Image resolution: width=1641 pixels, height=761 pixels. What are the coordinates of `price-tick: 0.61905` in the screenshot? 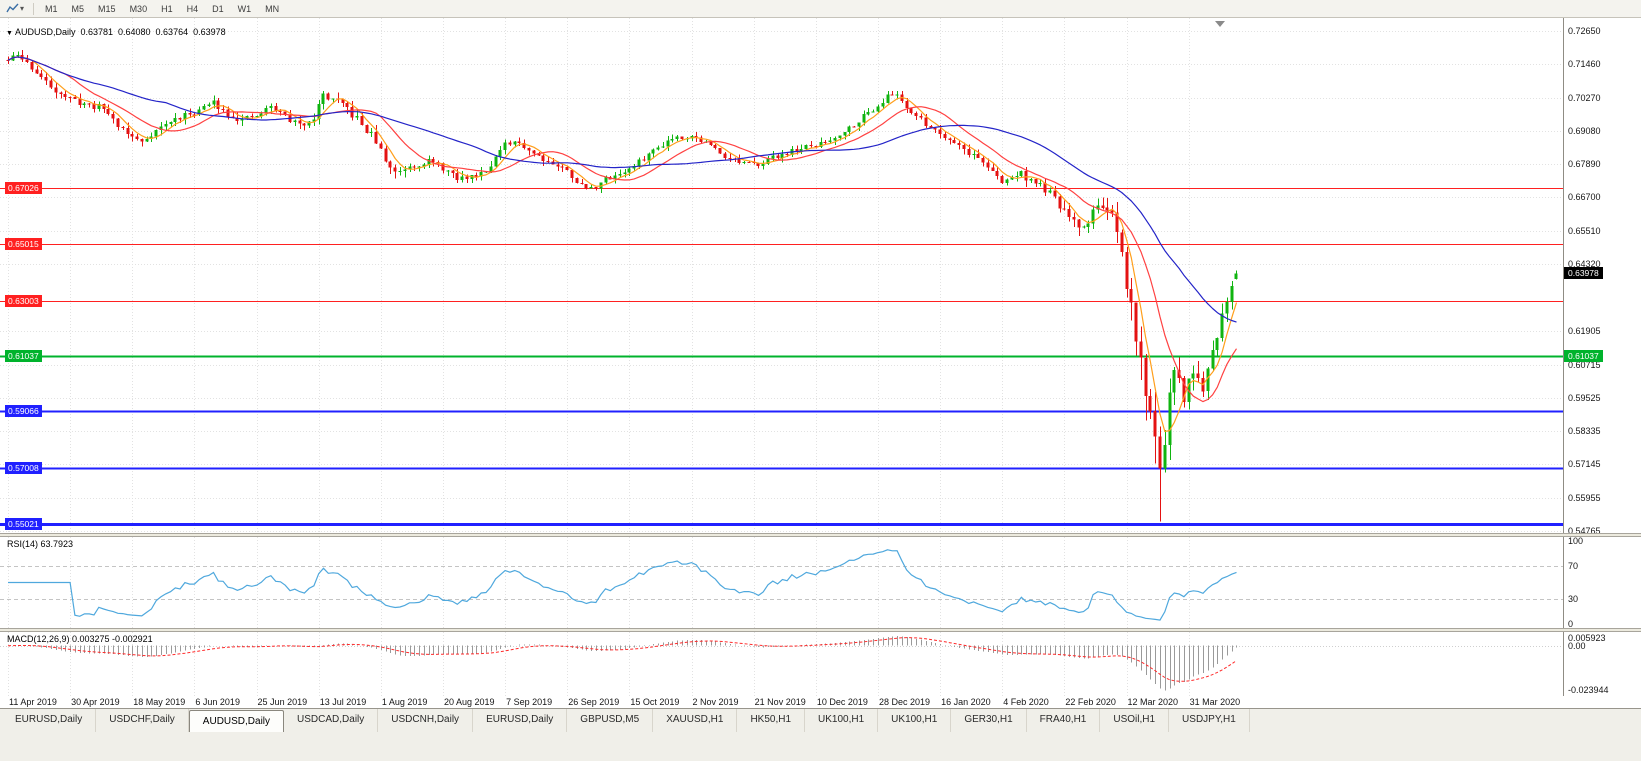 It's located at (1584, 331).